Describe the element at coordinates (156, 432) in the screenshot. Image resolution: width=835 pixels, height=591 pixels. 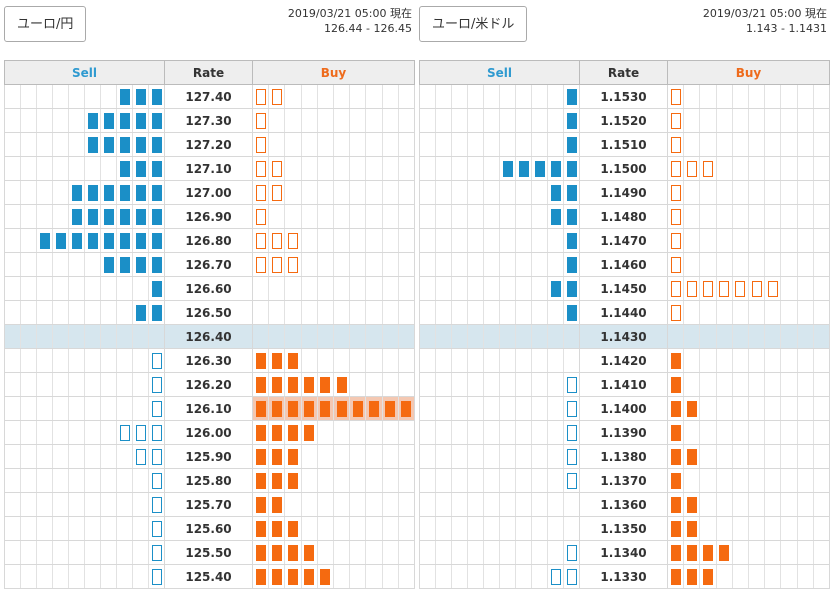
I see `sell-position-block` at that location.